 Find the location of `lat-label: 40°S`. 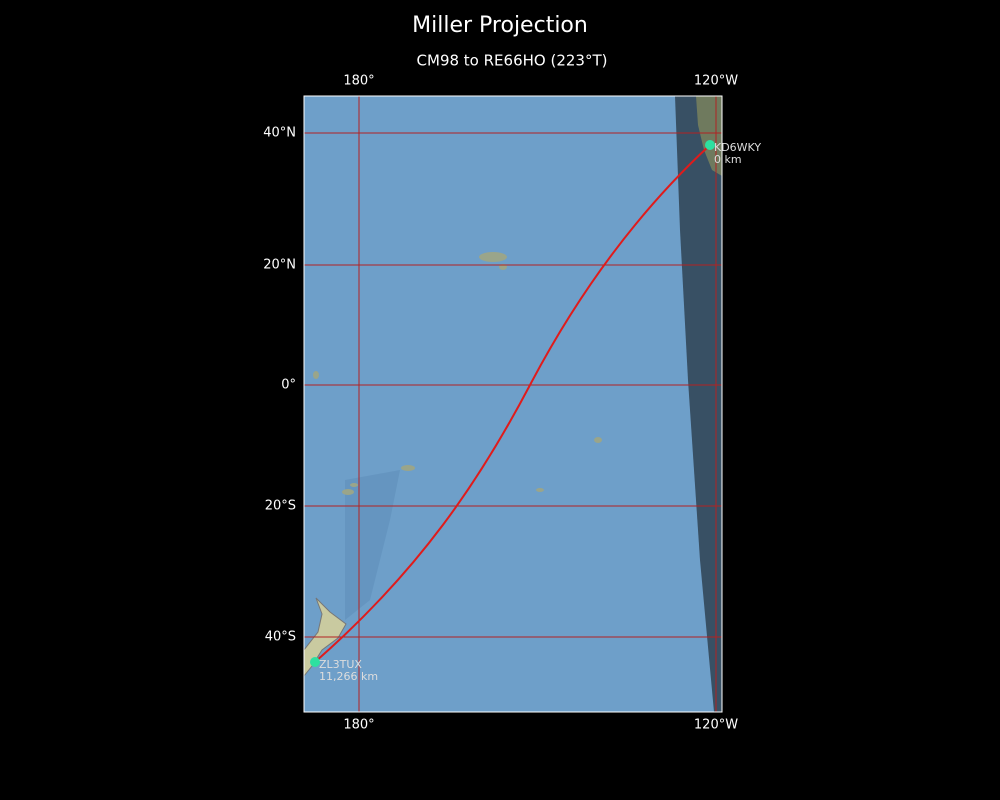

lat-label: 40°S is located at coordinates (280, 637).